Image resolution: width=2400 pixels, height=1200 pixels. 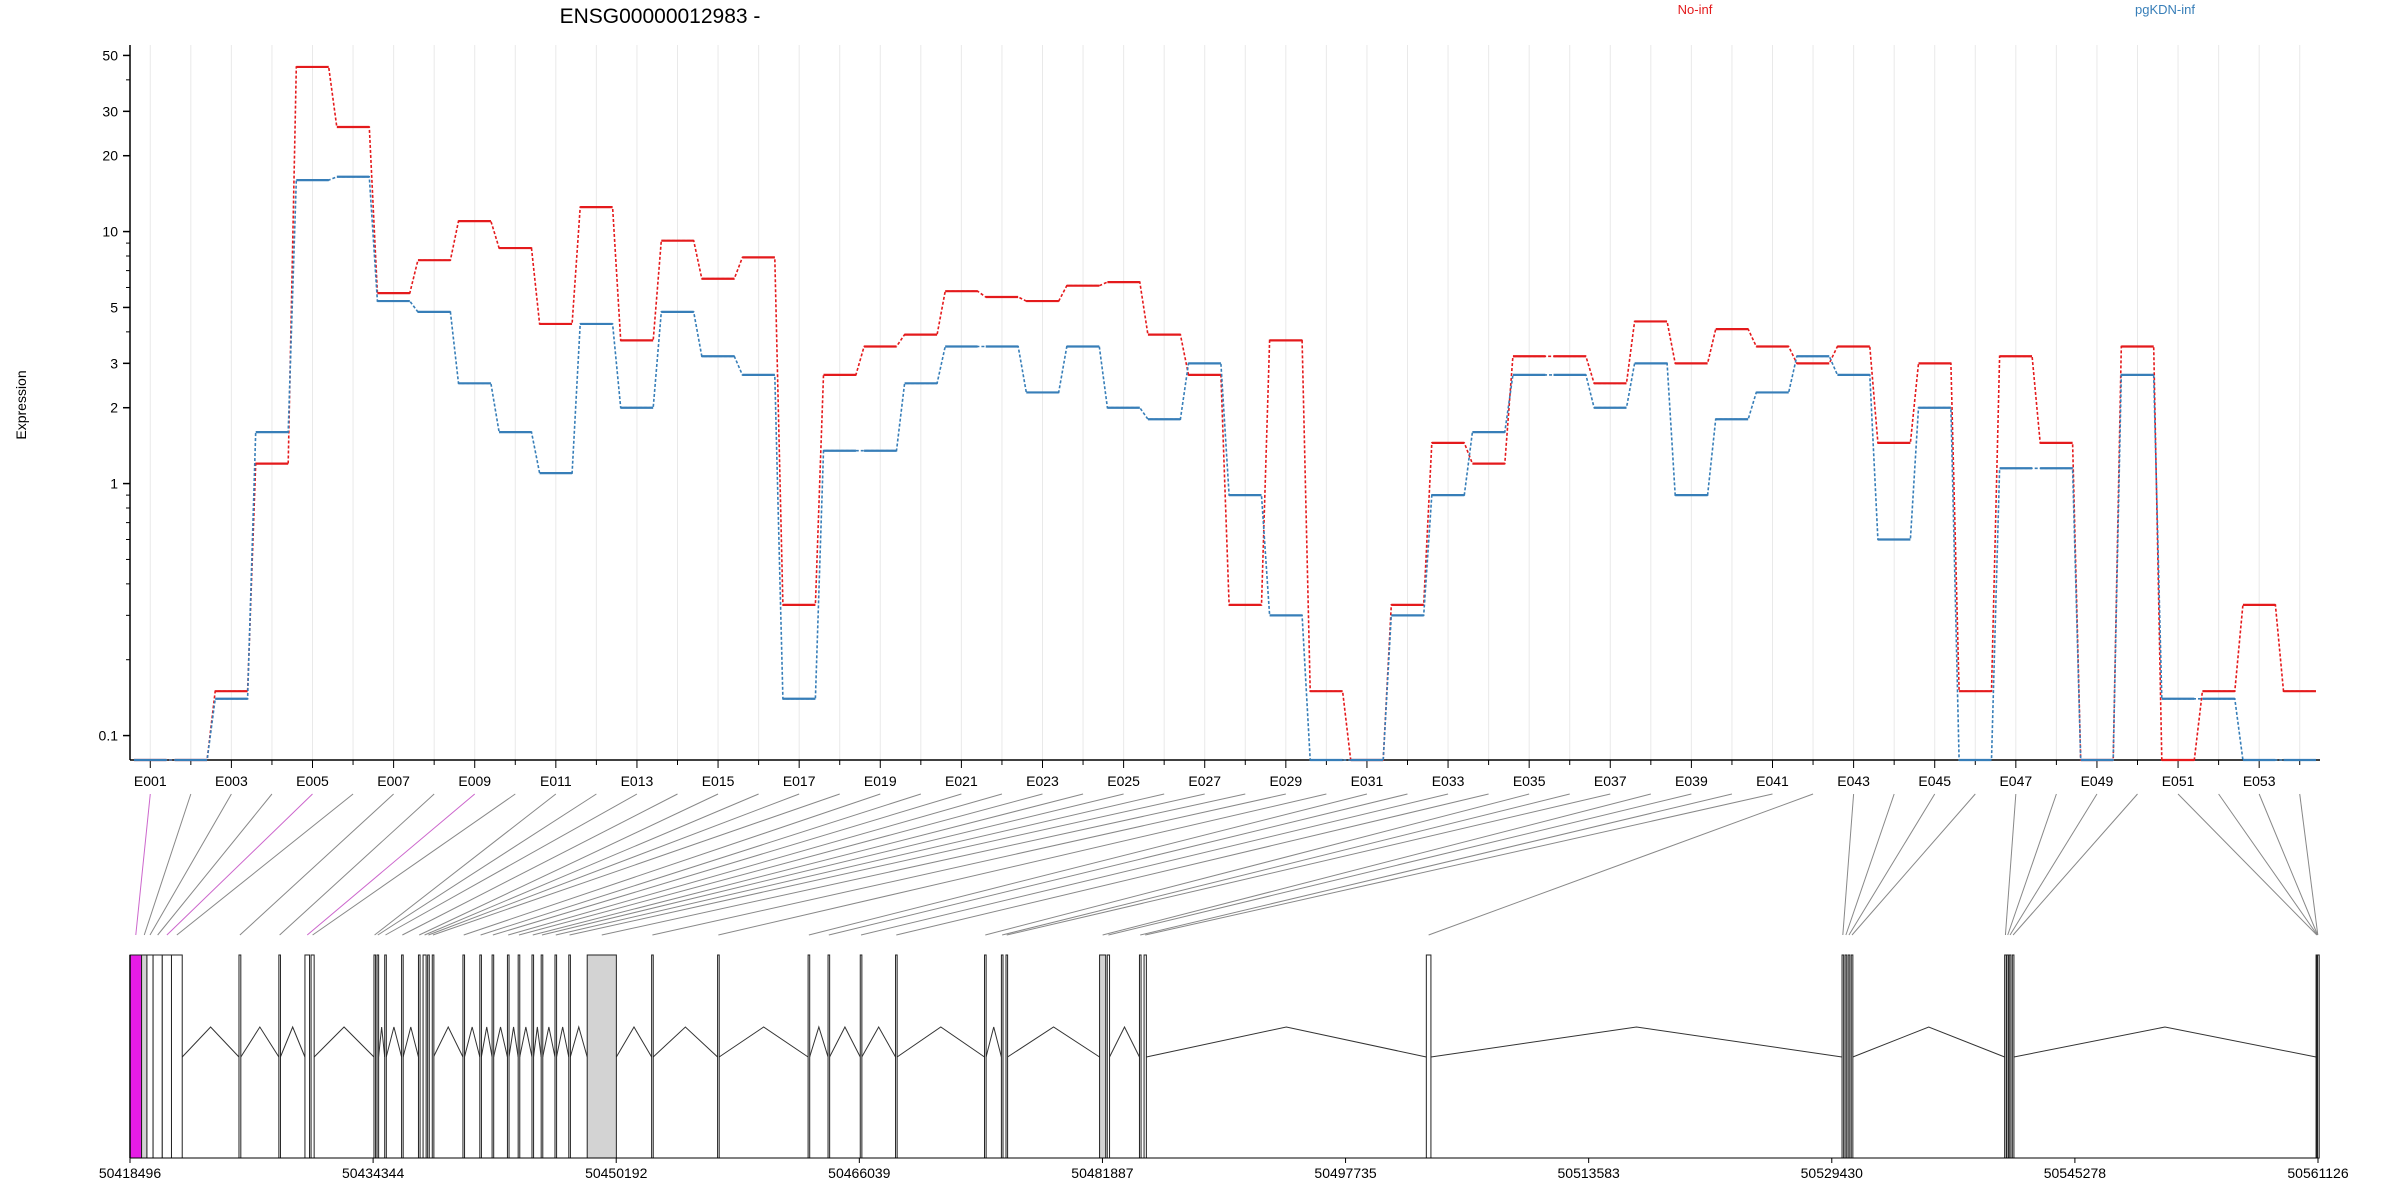 I want to click on connector-E038, so click(x=1376, y=864).